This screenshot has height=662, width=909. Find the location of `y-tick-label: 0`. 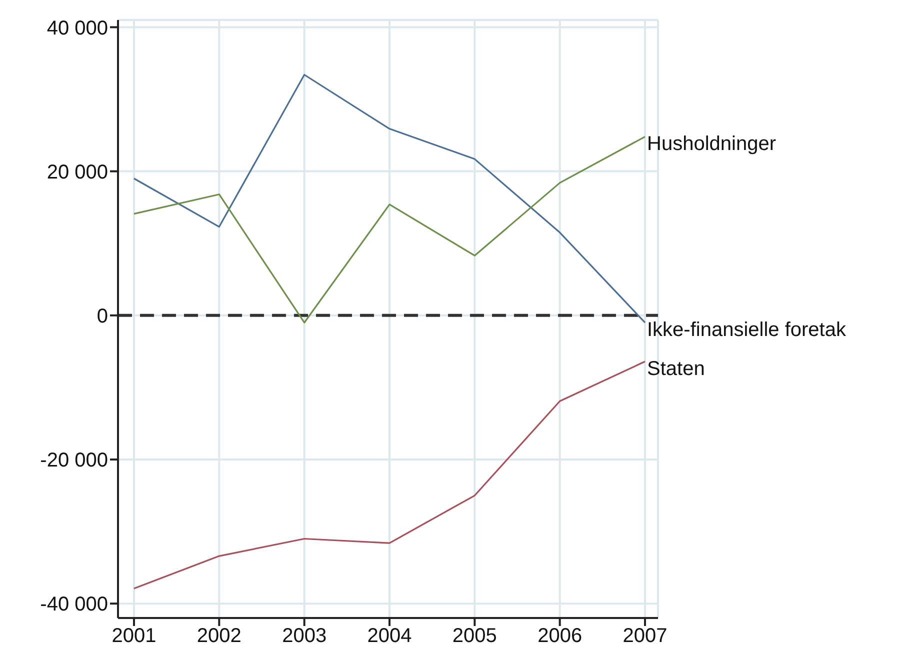

y-tick-label: 0 is located at coordinates (102, 317).